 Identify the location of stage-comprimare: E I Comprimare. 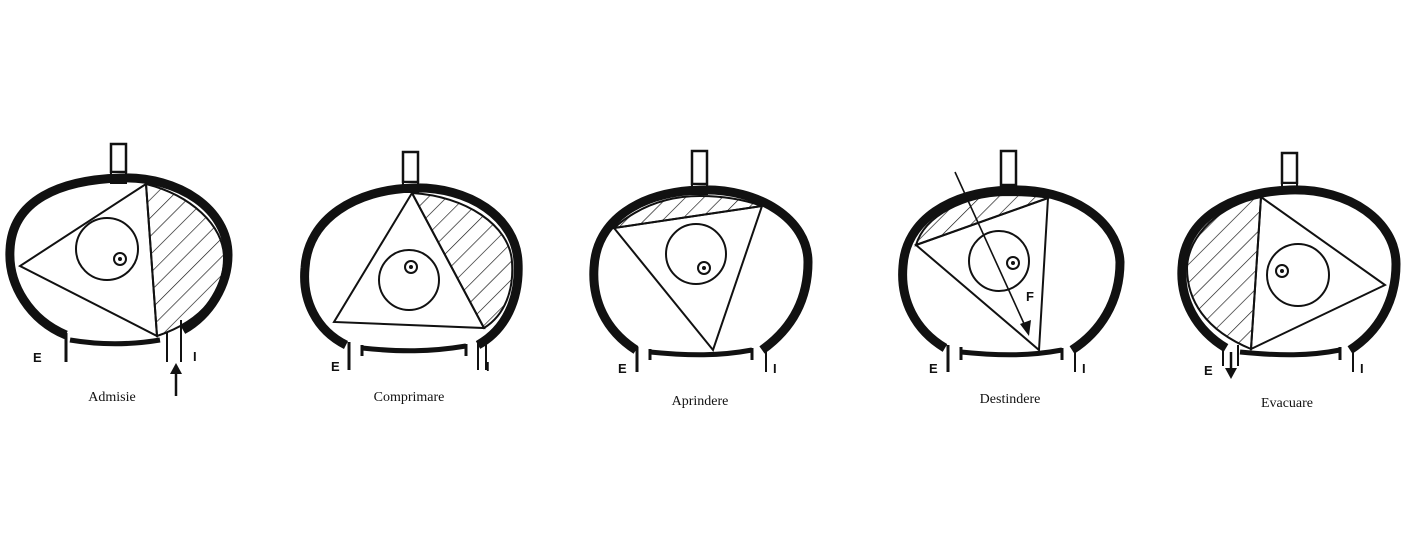
(411, 277).